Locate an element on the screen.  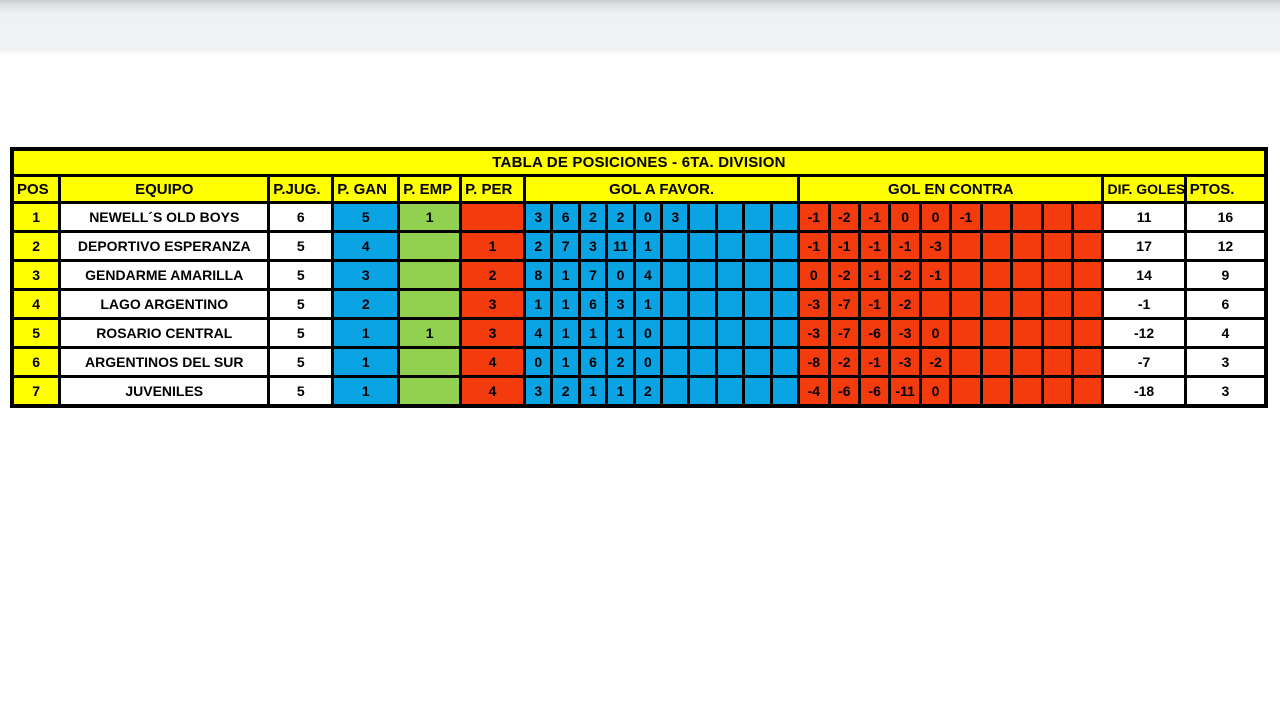
won-cell: 3 is located at coordinates (366, 275).